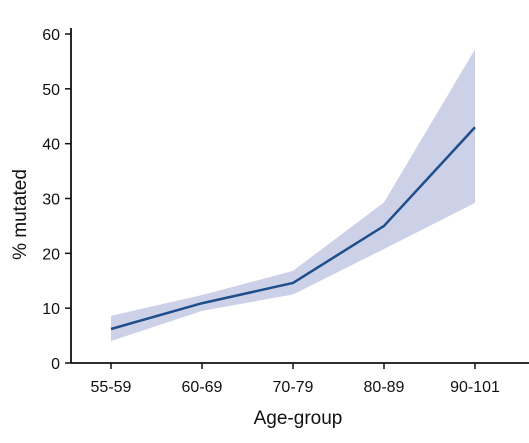 The height and width of the screenshot is (443, 529). Describe the element at coordinates (293, 387) in the screenshot. I see `x-tick-label: 70-79` at that location.